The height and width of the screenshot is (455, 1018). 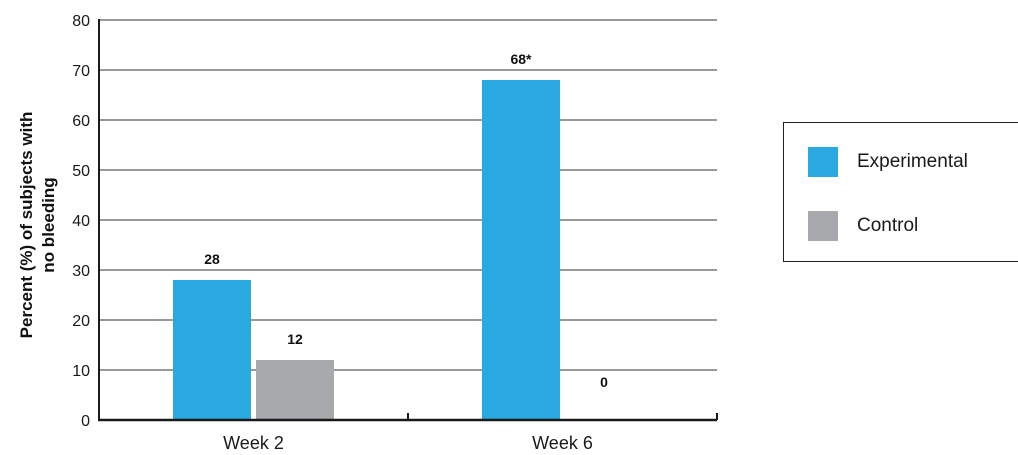 I want to click on y-tick-50: 50, so click(x=81, y=171).